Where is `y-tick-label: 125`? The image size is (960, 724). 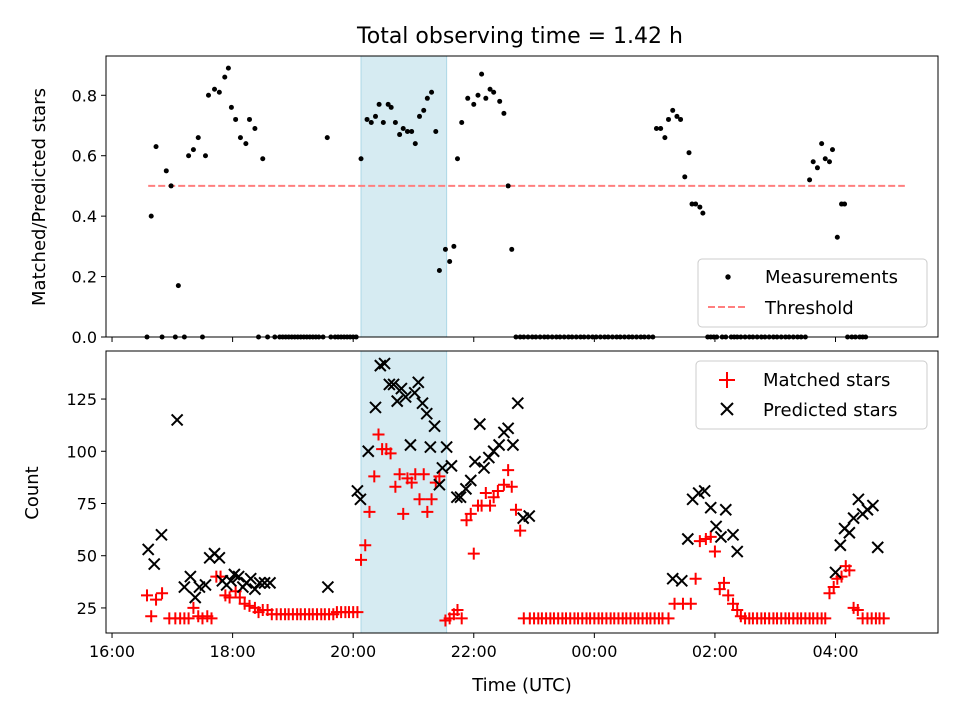
y-tick-label: 125 is located at coordinates (81, 399).